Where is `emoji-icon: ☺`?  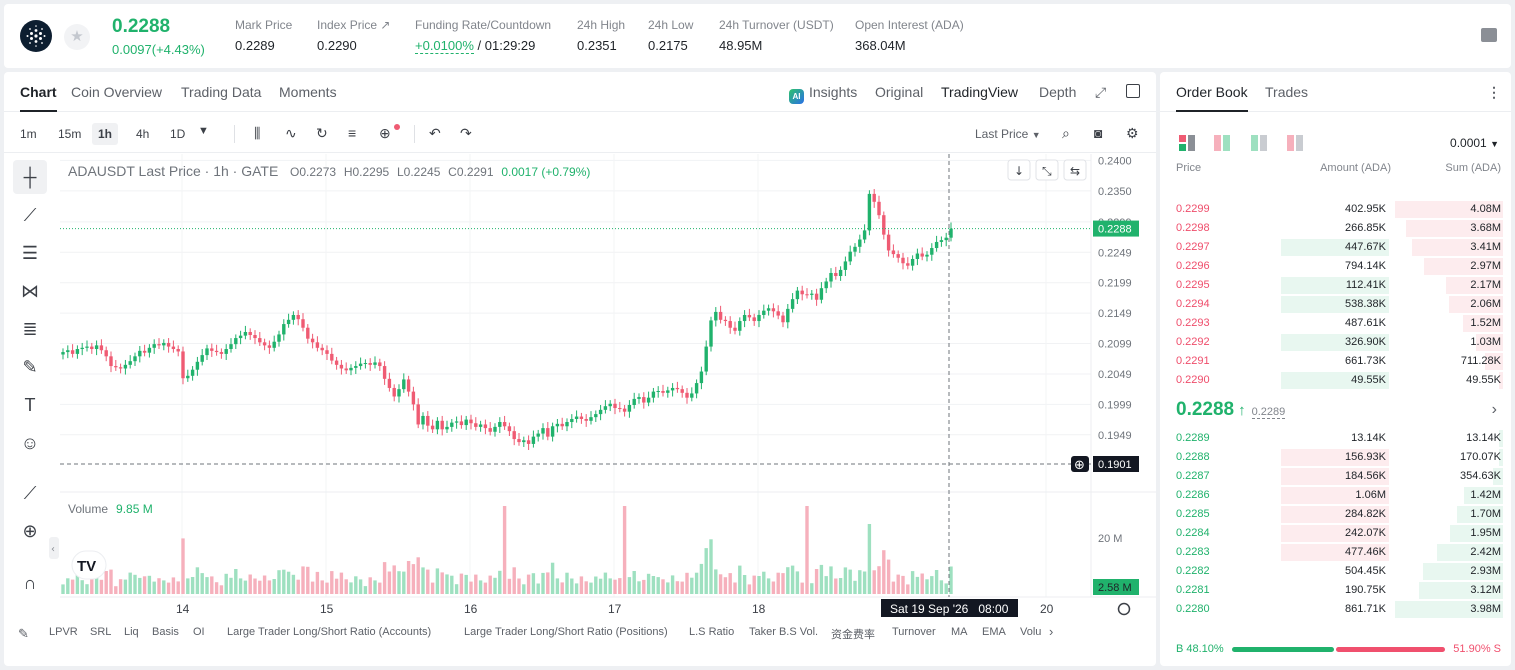
emoji-icon: ☺ is located at coordinates (30, 443).